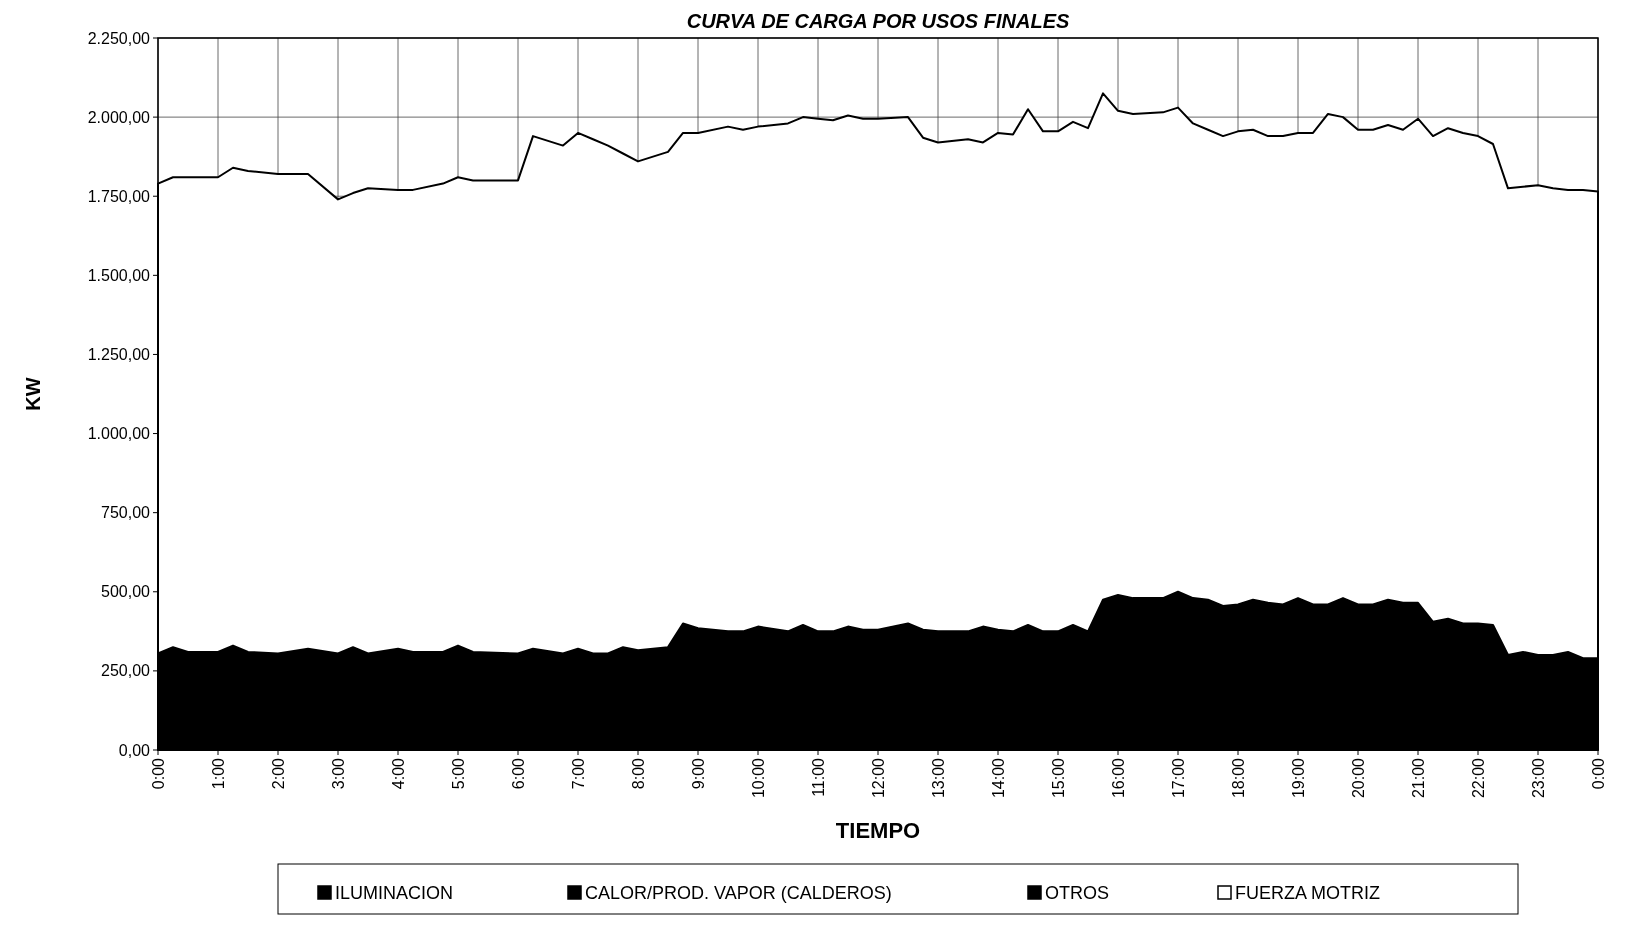 The image size is (1646, 929). I want to click on x-tick-label: 13:00, so click(938, 778).